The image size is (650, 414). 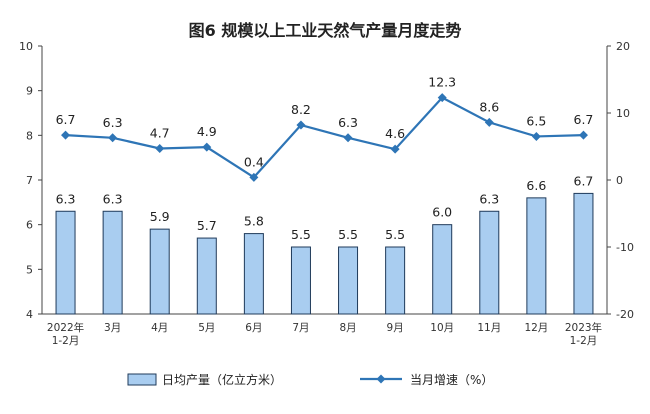 I want to click on x-tick-label: 4月, so click(x=159, y=328).